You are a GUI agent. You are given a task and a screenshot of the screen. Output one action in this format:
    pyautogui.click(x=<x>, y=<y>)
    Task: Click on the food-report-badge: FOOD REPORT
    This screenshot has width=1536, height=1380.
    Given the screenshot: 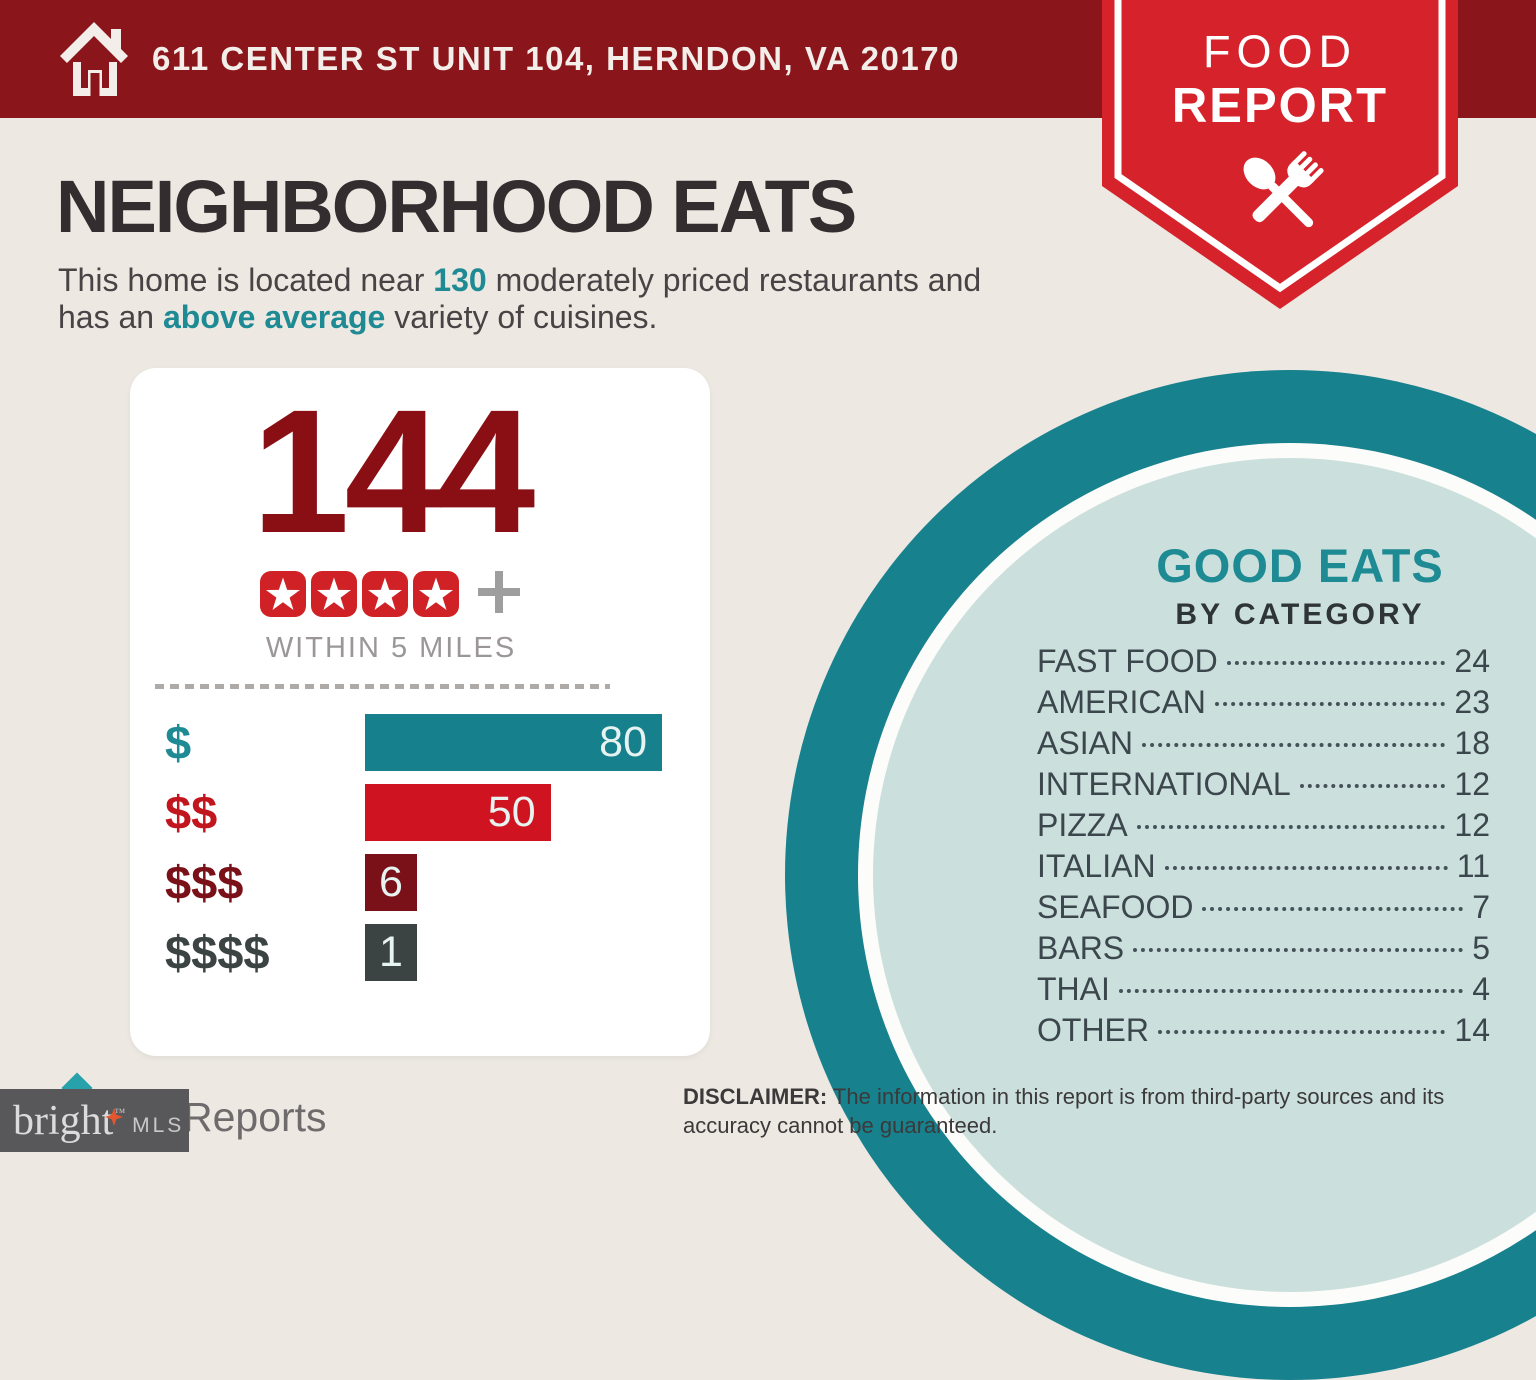 What is the action you would take?
    pyautogui.click(x=1280, y=156)
    